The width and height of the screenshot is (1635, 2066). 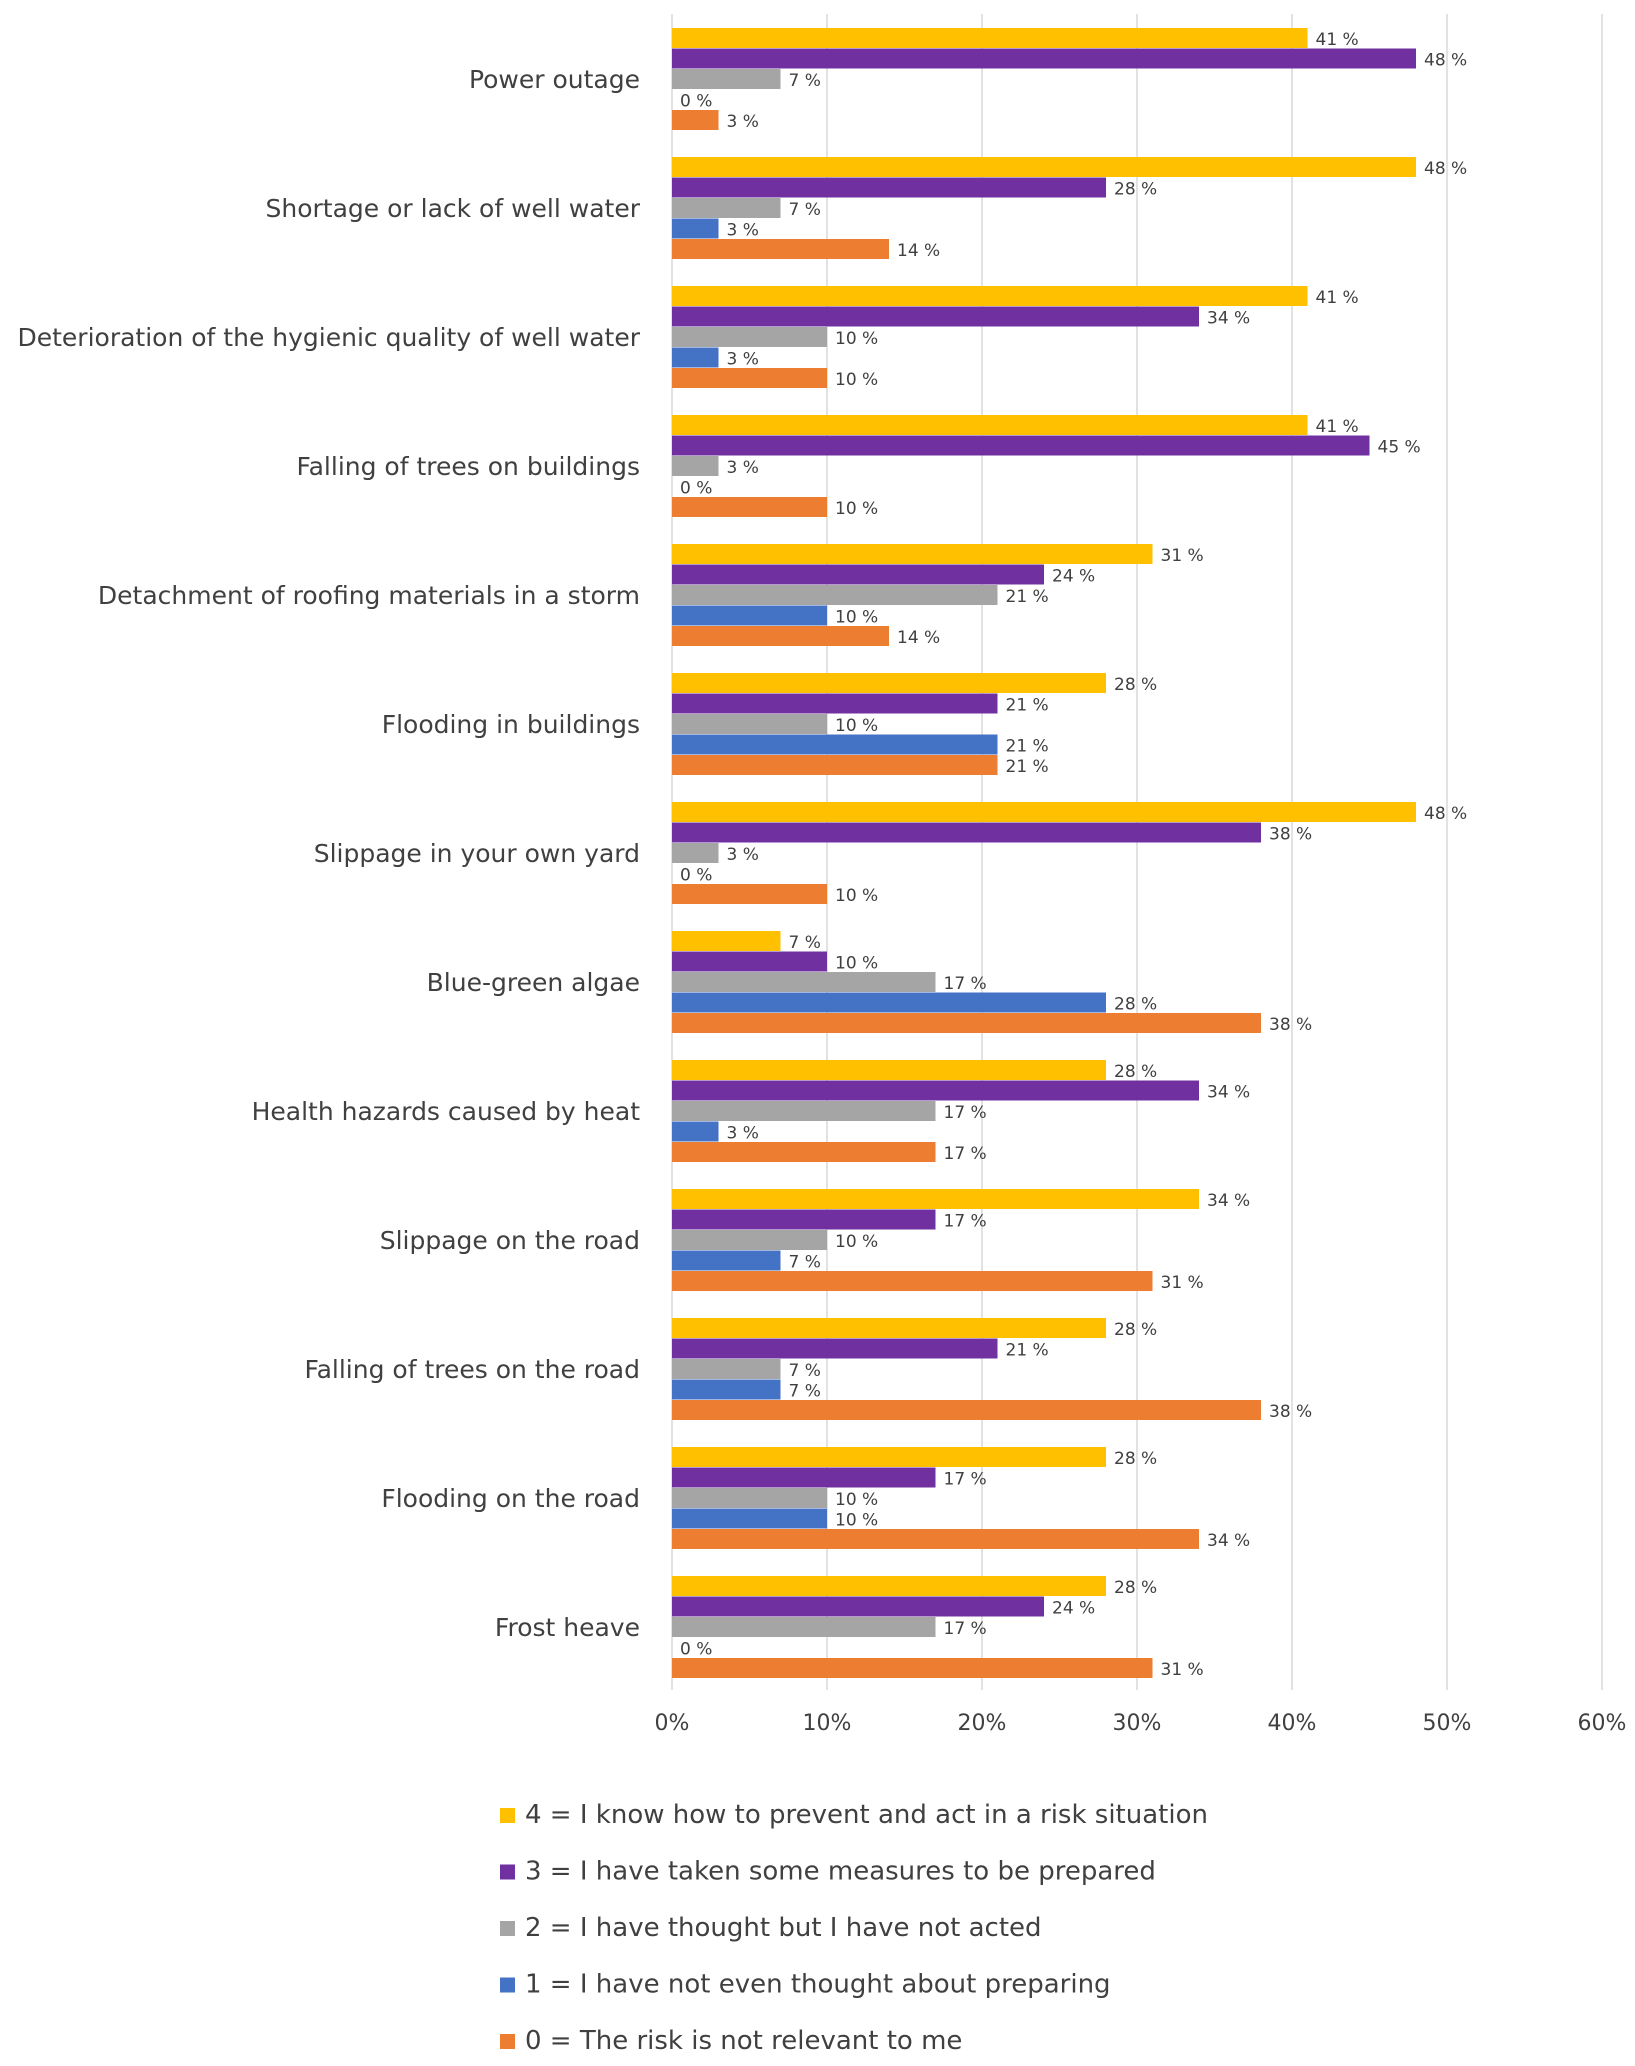 I want to click on category-label: Slippage on the road, so click(x=510, y=1240).